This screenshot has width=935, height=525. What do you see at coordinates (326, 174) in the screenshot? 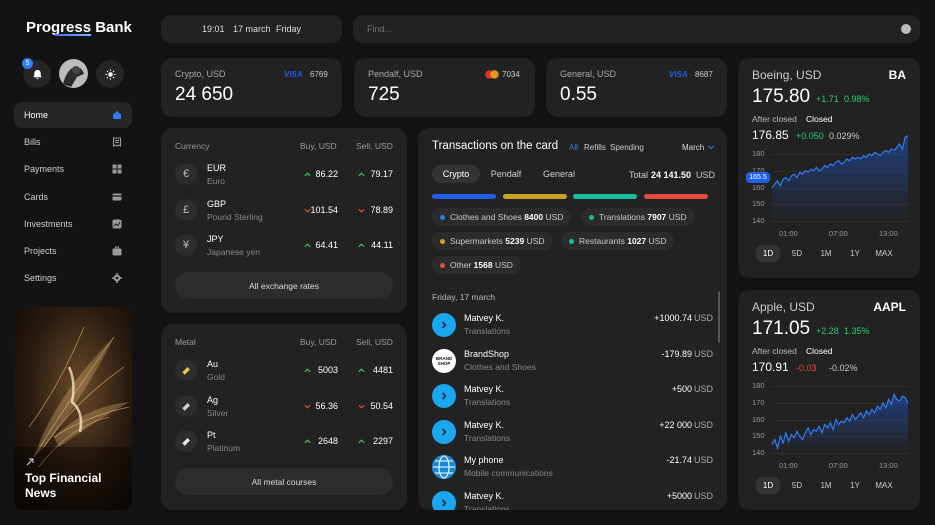
I see `buy-value: 86.22` at bounding box center [326, 174].